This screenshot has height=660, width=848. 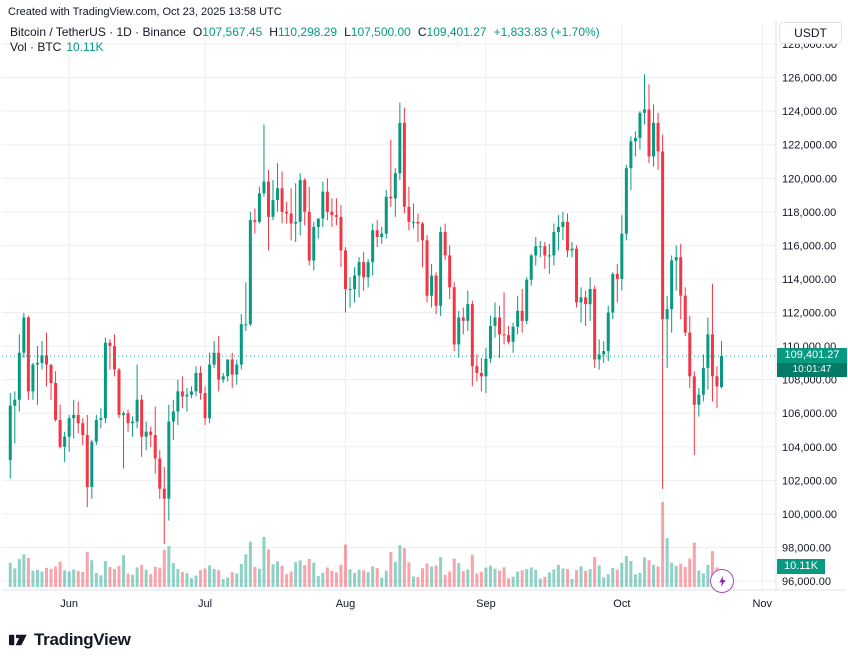 I want to click on svg-text: 118,000.00, so click(x=809, y=213).